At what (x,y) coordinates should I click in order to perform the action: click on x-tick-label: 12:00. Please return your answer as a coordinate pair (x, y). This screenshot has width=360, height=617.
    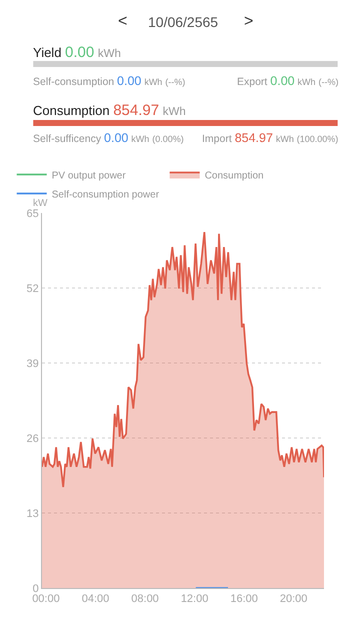
    Looking at the image, I should click on (194, 599).